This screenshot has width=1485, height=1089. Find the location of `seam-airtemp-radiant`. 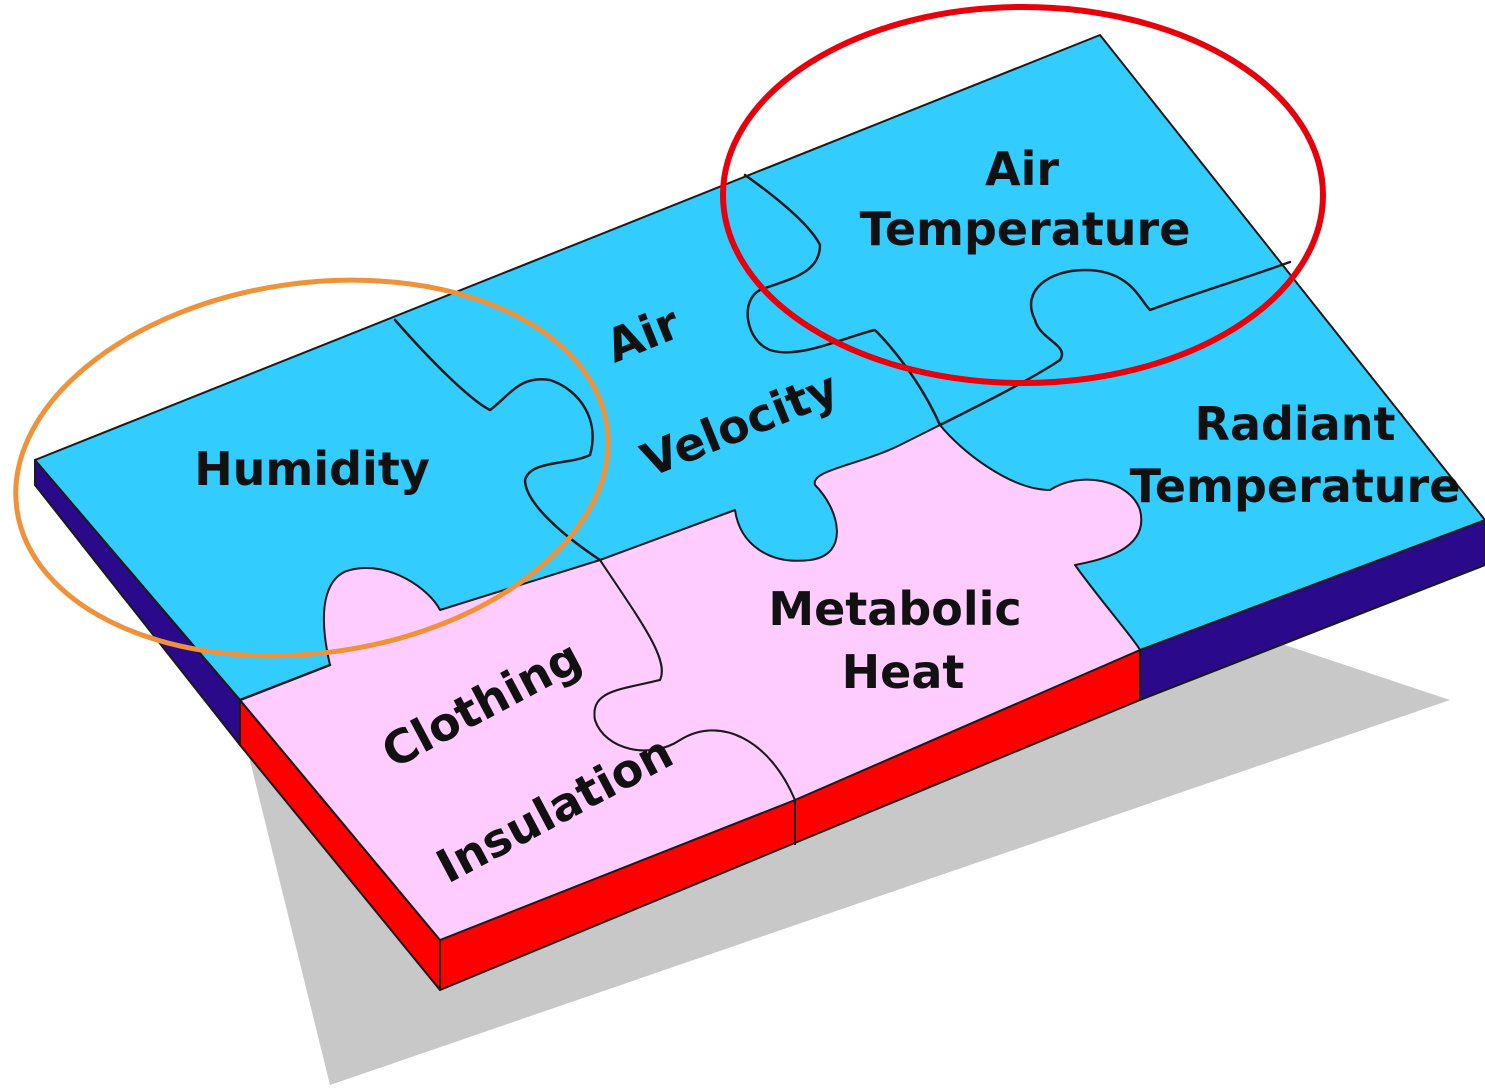

seam-airtemp-radiant is located at coordinates (1115, 343).